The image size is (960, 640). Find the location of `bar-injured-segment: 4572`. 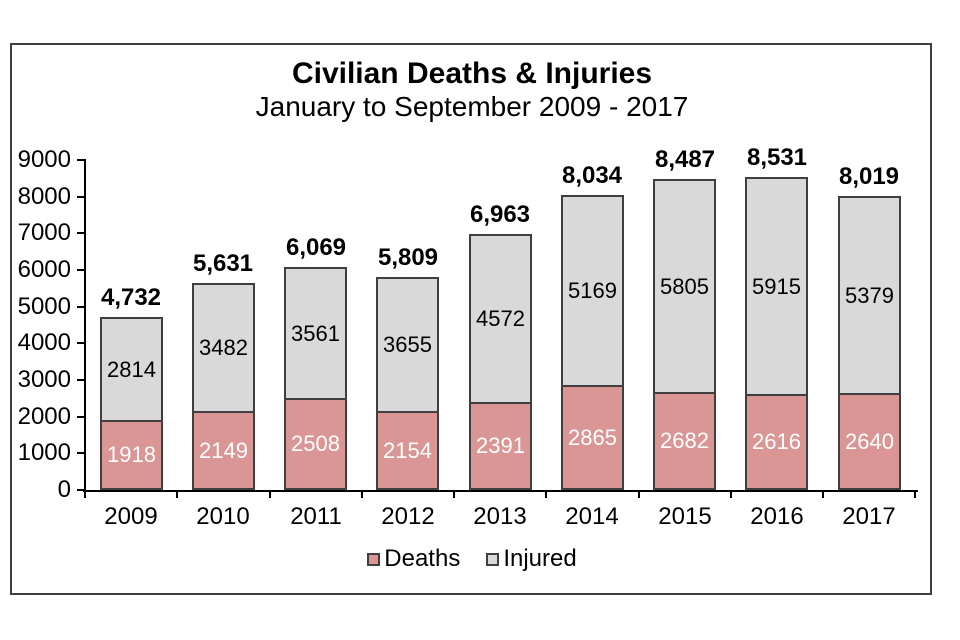

bar-injured-segment: 4572 is located at coordinates (500, 318).